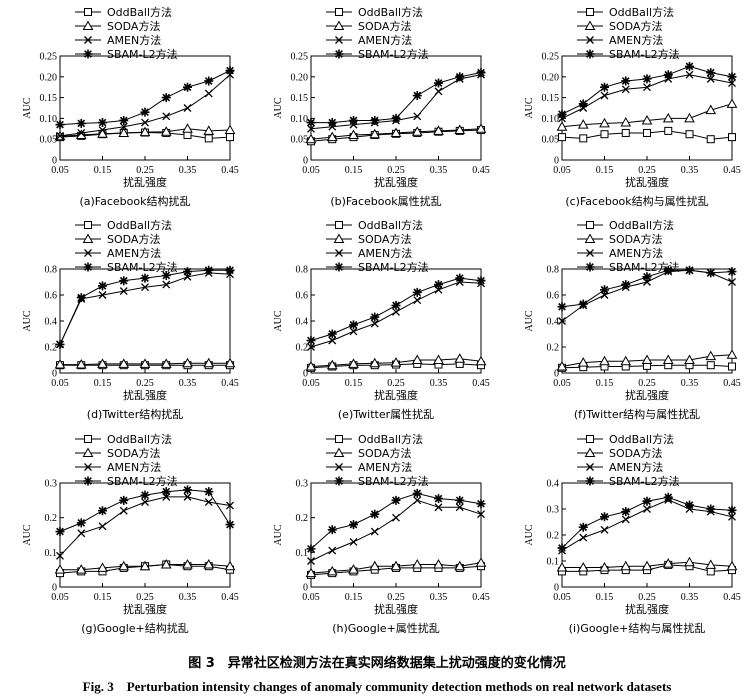  What do you see at coordinates (51, 484) in the screenshot?
I see `y-tick-label: 0.3` at bounding box center [51, 484].